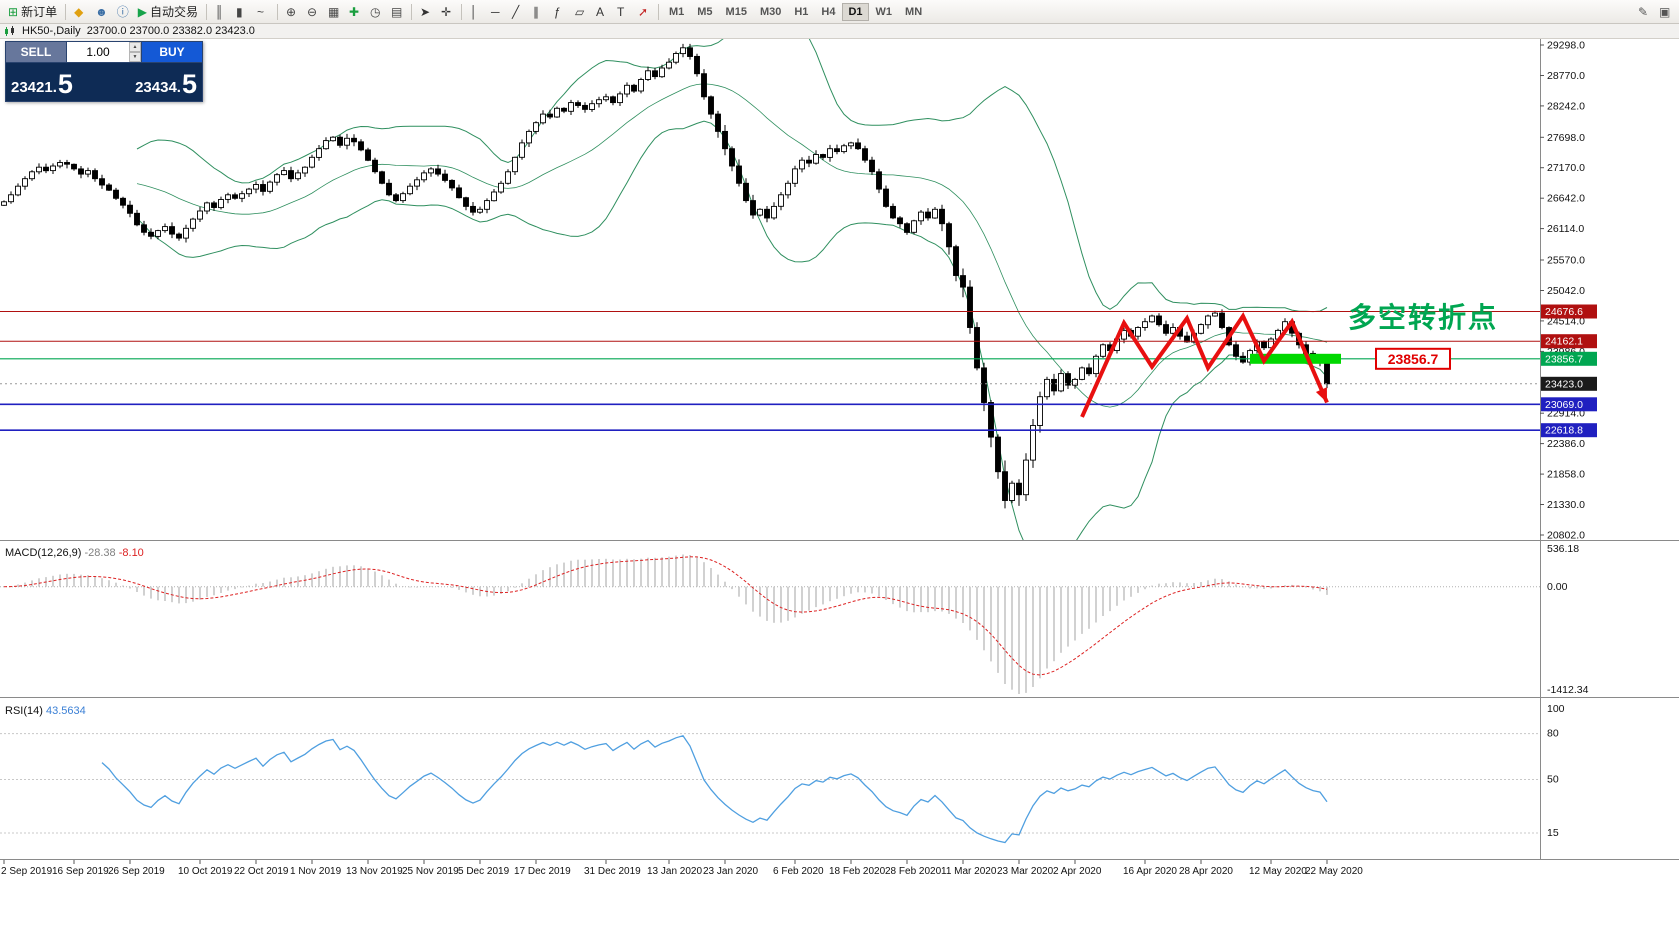  I want to click on horizontal-line-icon: ─, so click(495, 11).